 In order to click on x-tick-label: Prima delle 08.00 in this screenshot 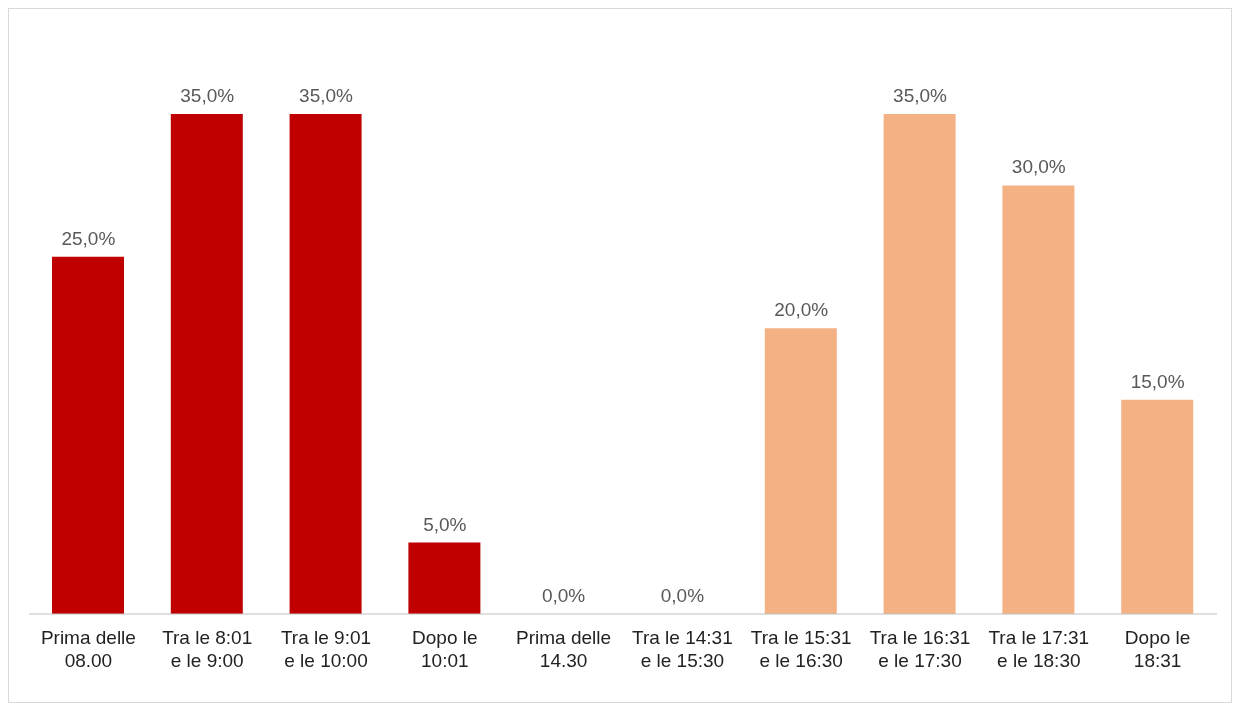, I will do `click(88, 649)`.